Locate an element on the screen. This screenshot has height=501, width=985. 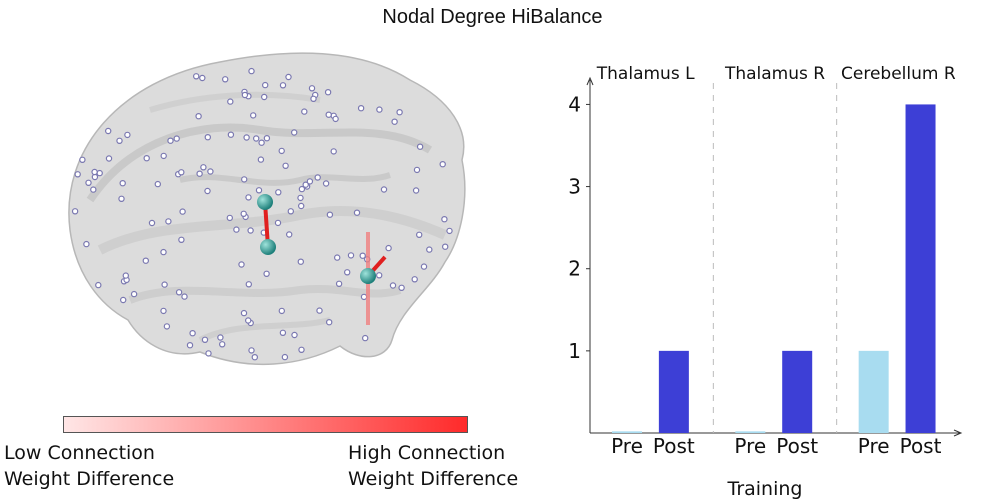
colorbar-low-line1: Low Connection is located at coordinates (79, 453).